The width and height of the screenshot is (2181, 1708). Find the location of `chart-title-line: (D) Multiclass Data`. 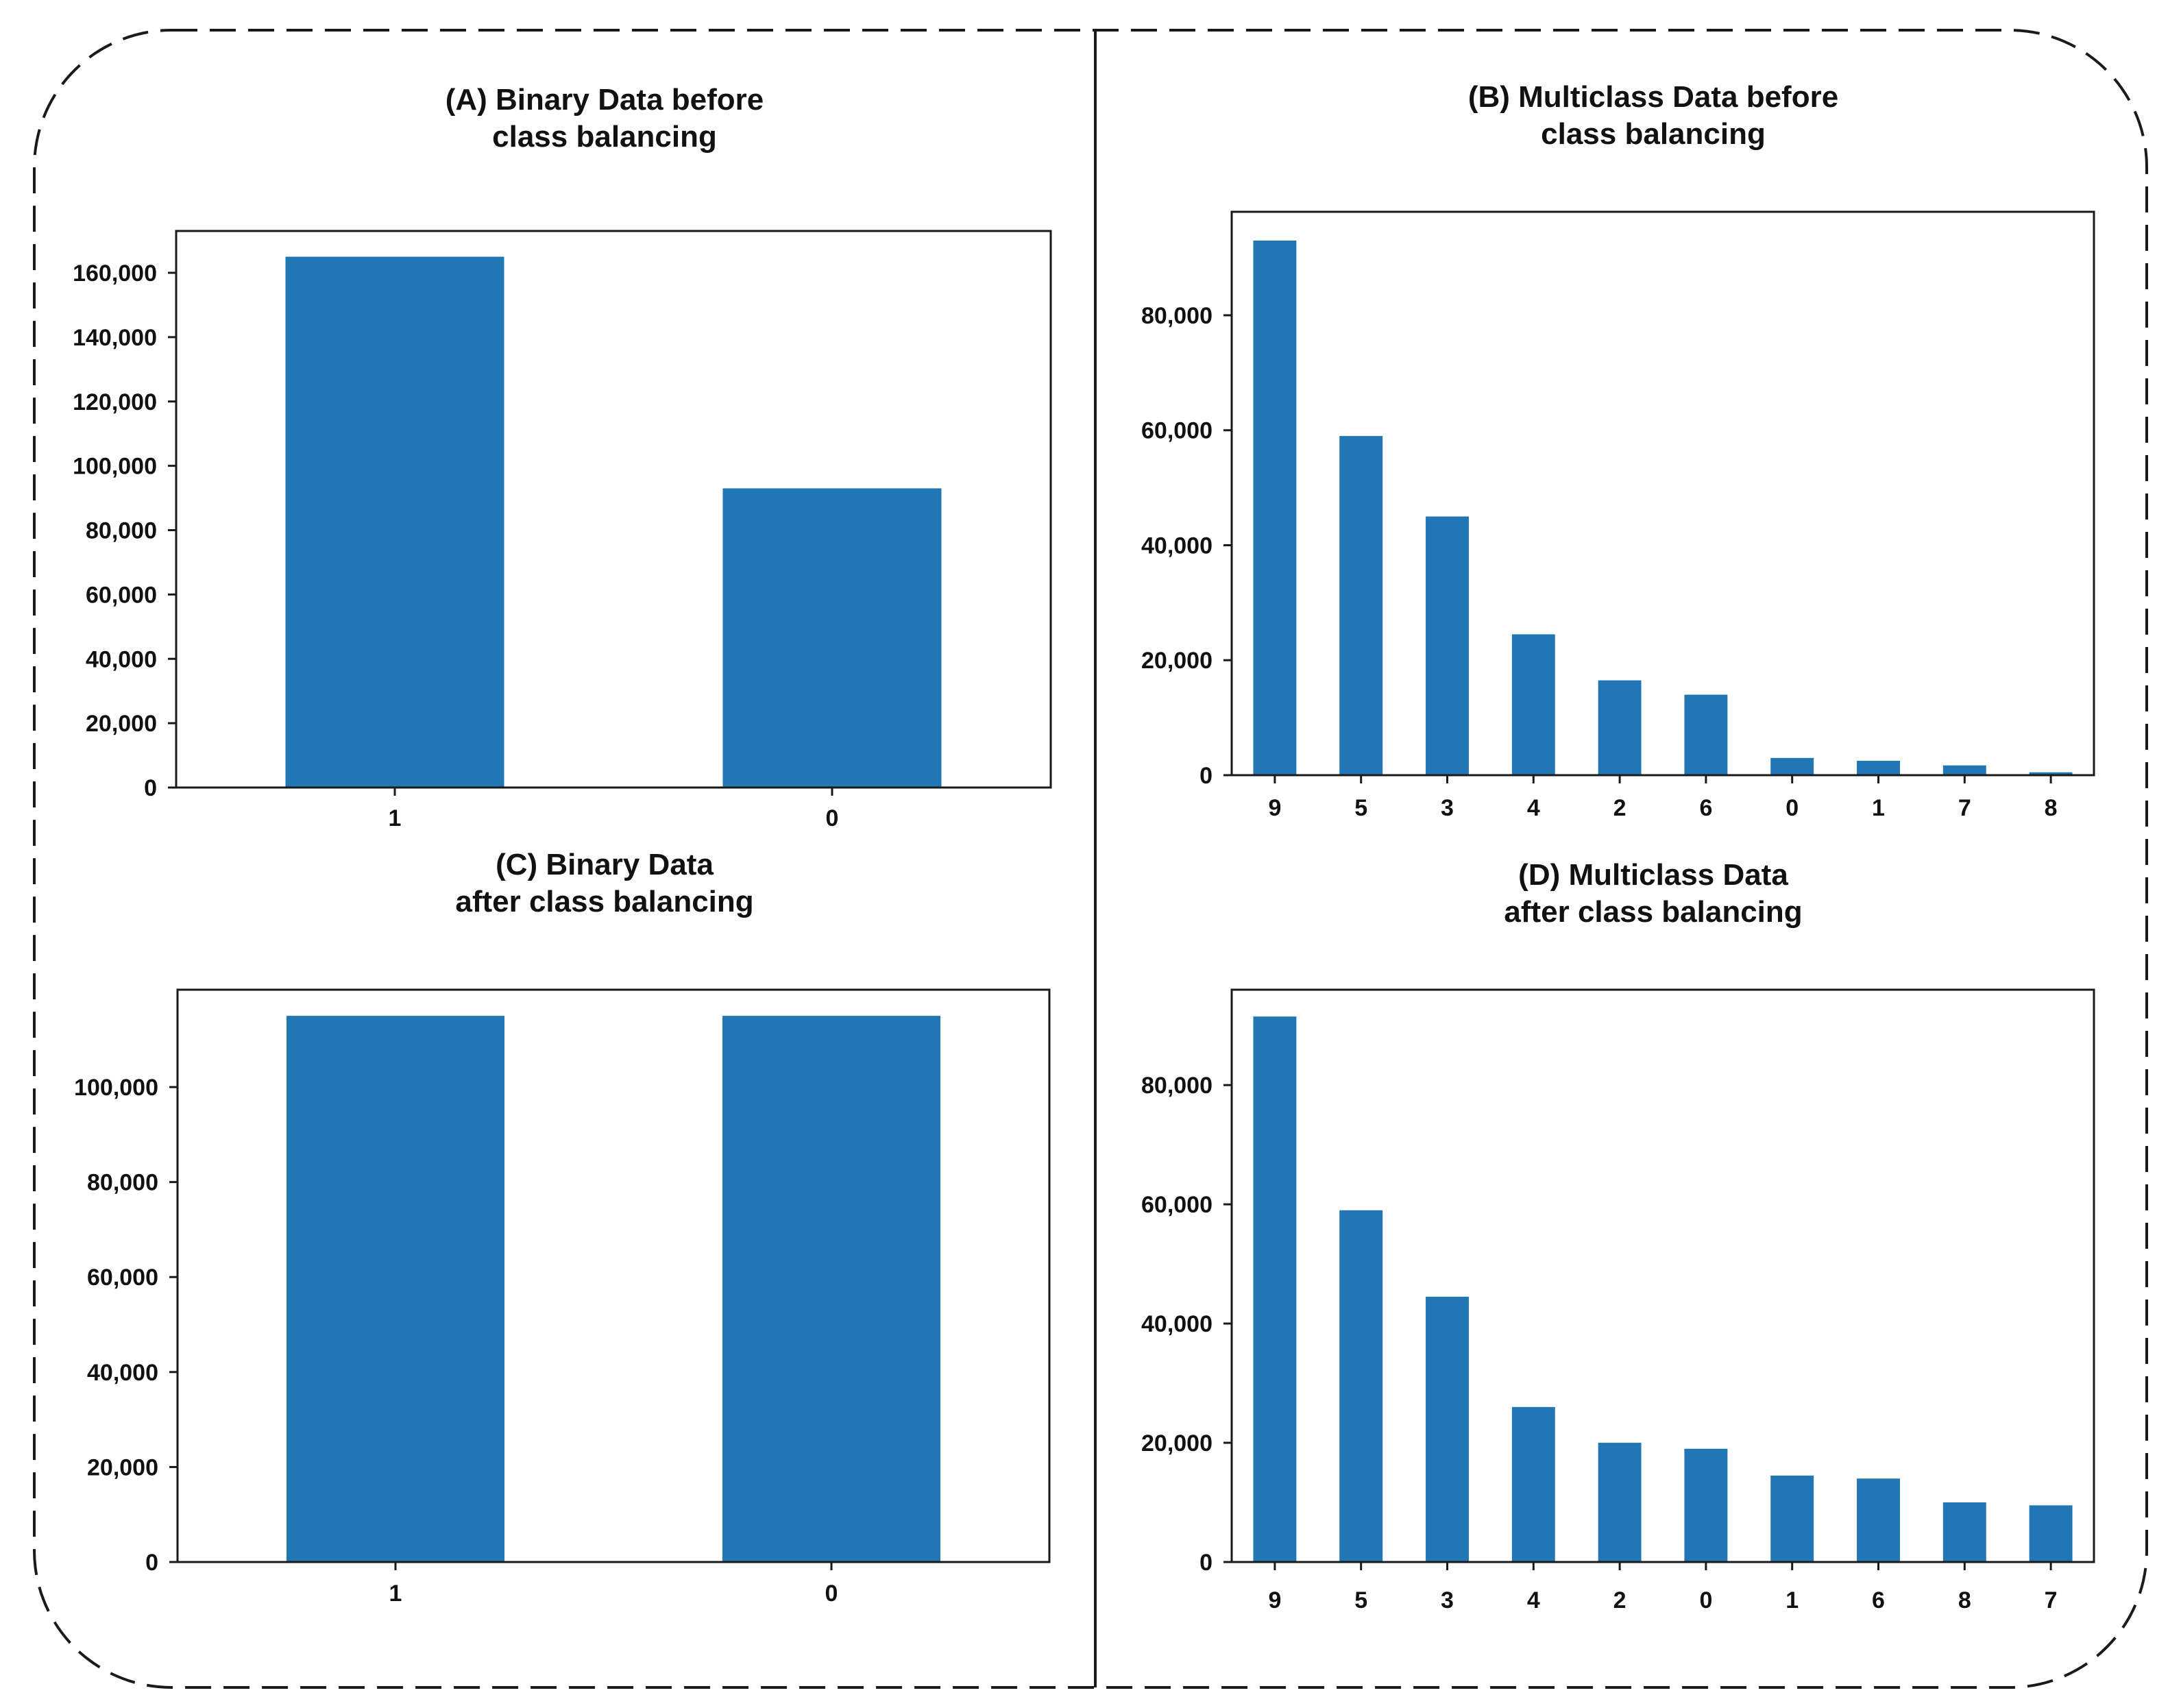

chart-title-line: (D) Multiclass Data is located at coordinates (1653, 875).